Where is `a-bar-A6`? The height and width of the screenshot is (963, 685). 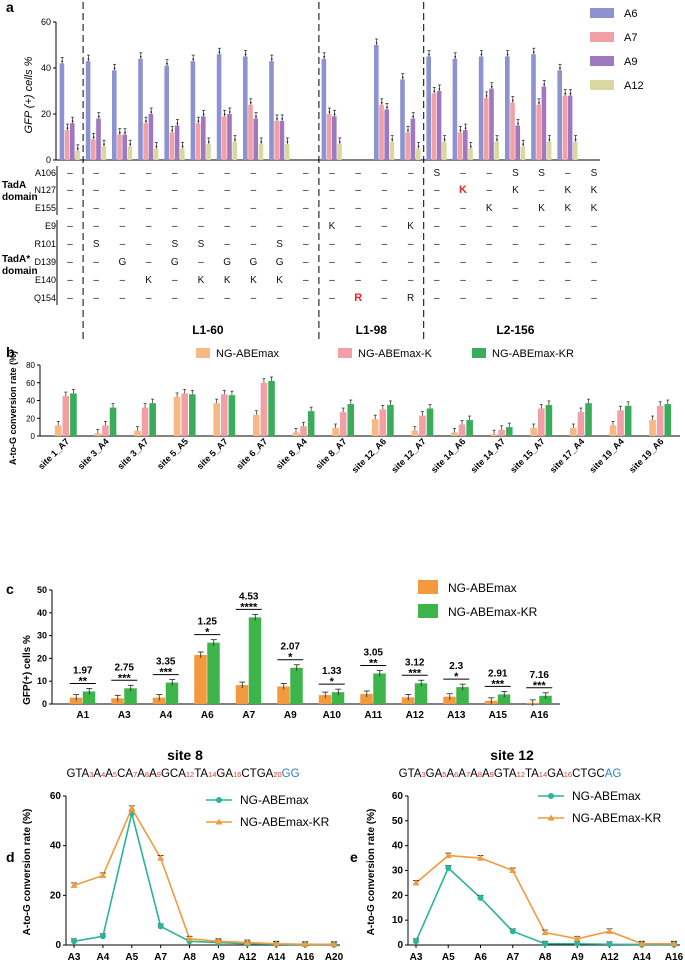
a-bar-A6 is located at coordinates (88, 110).